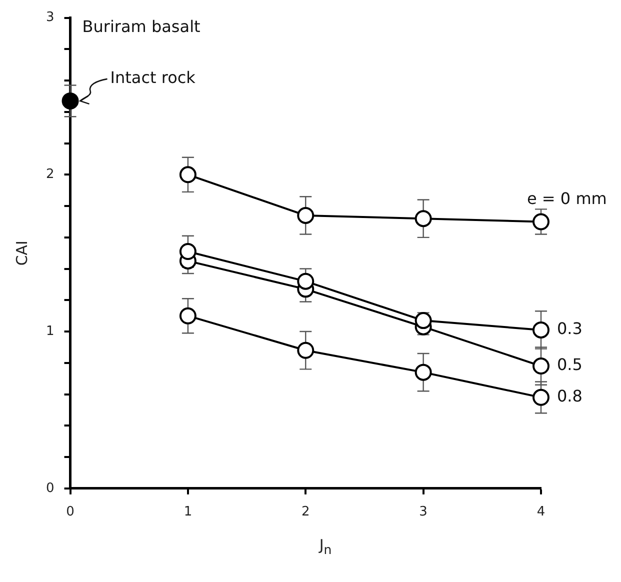  What do you see at coordinates (141, 26) in the screenshot?
I see `annotation: Buriram basalt` at bounding box center [141, 26].